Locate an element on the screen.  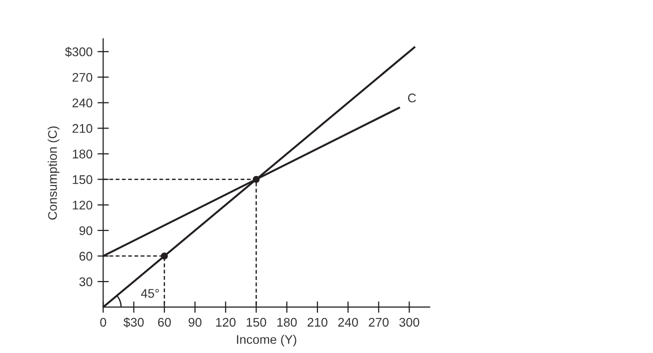
x-tick-label: 90 is located at coordinates (195, 322).